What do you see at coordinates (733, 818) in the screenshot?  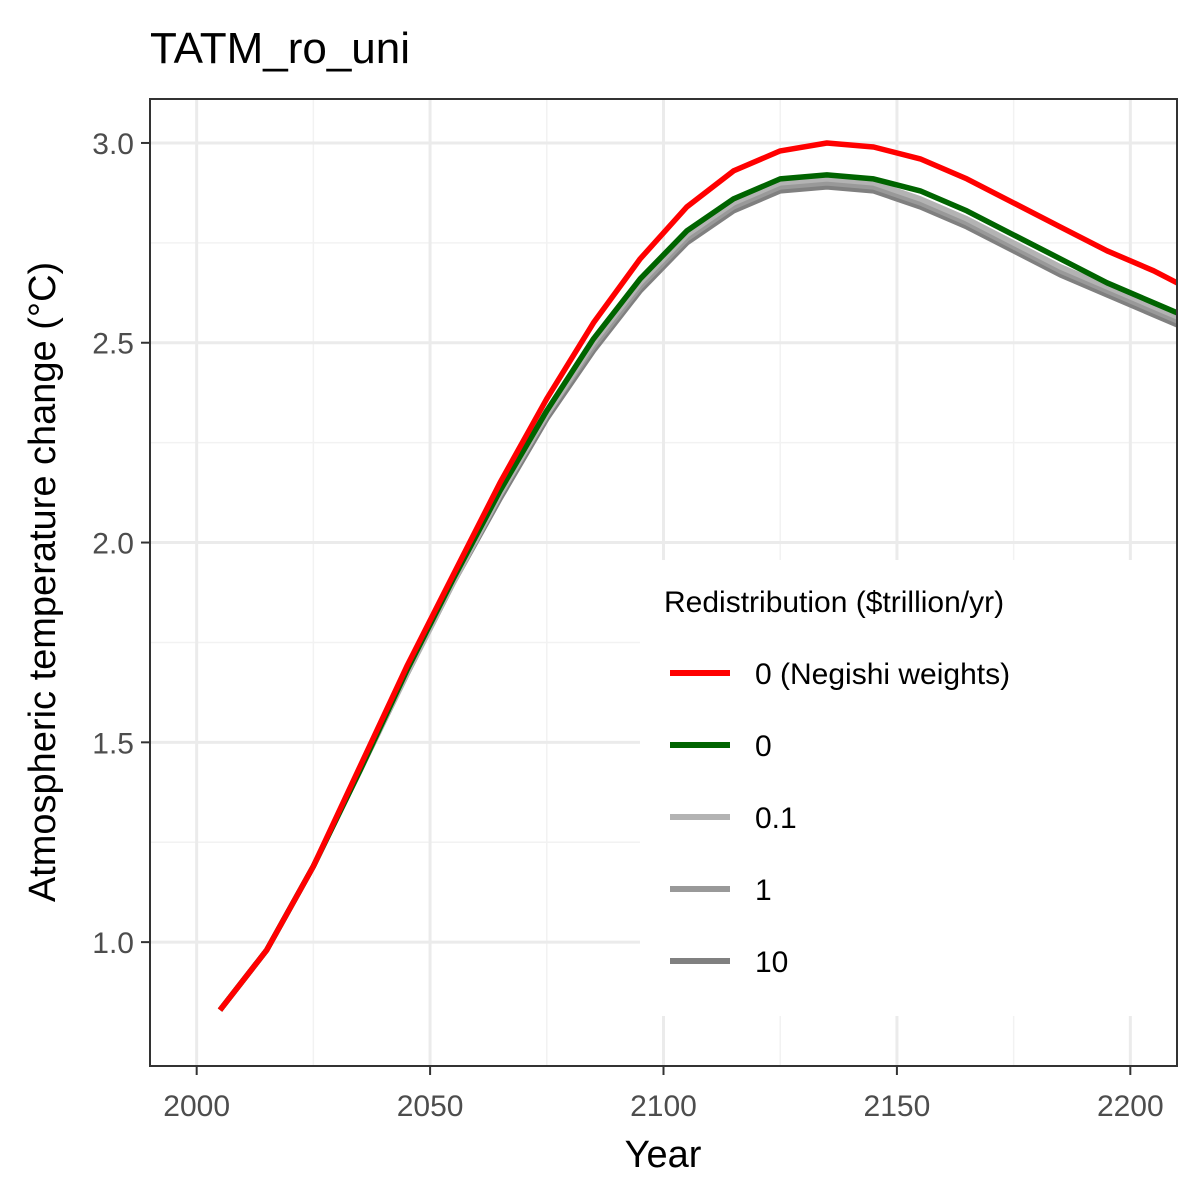 I see `legend-item: 0.1` at bounding box center [733, 818].